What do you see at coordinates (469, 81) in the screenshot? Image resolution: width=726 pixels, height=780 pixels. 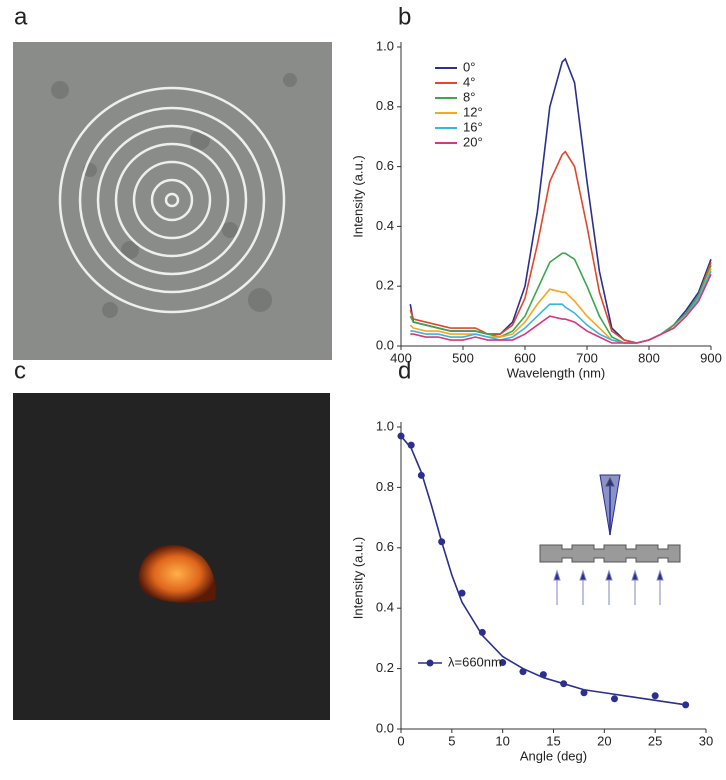 I see `legend-label: 4°` at bounding box center [469, 81].